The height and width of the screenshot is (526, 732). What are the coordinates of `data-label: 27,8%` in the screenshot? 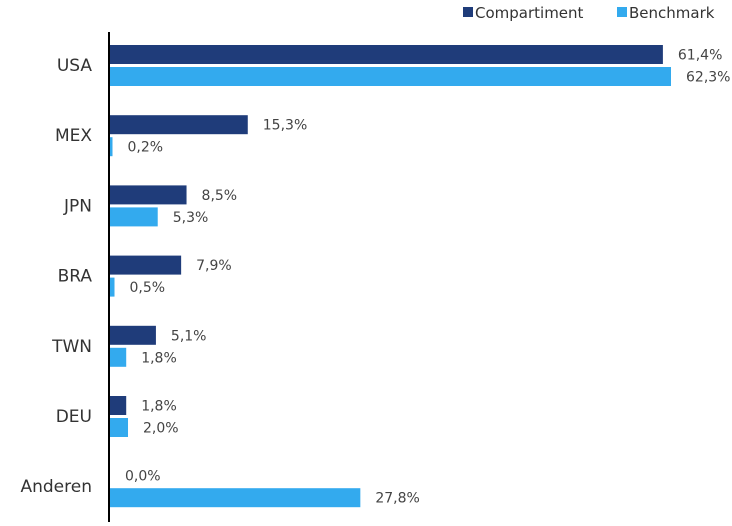 It's located at (397, 499).